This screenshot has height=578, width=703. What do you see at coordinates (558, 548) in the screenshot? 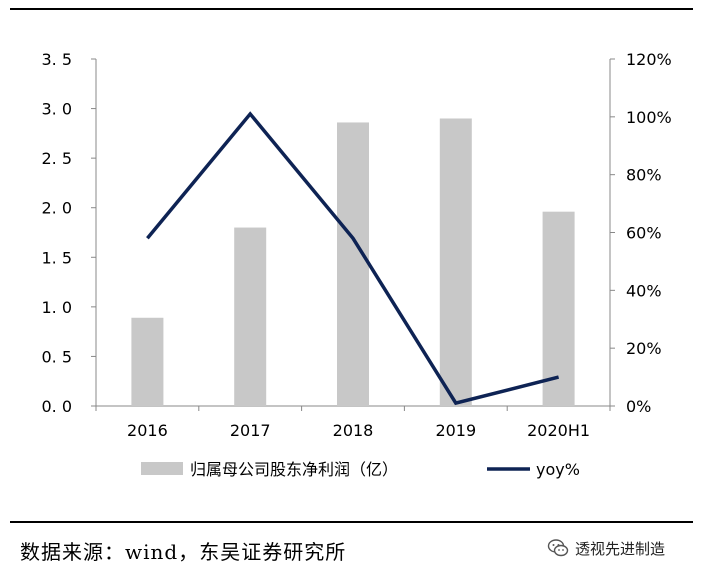
I see `wechat-icon` at bounding box center [558, 548].